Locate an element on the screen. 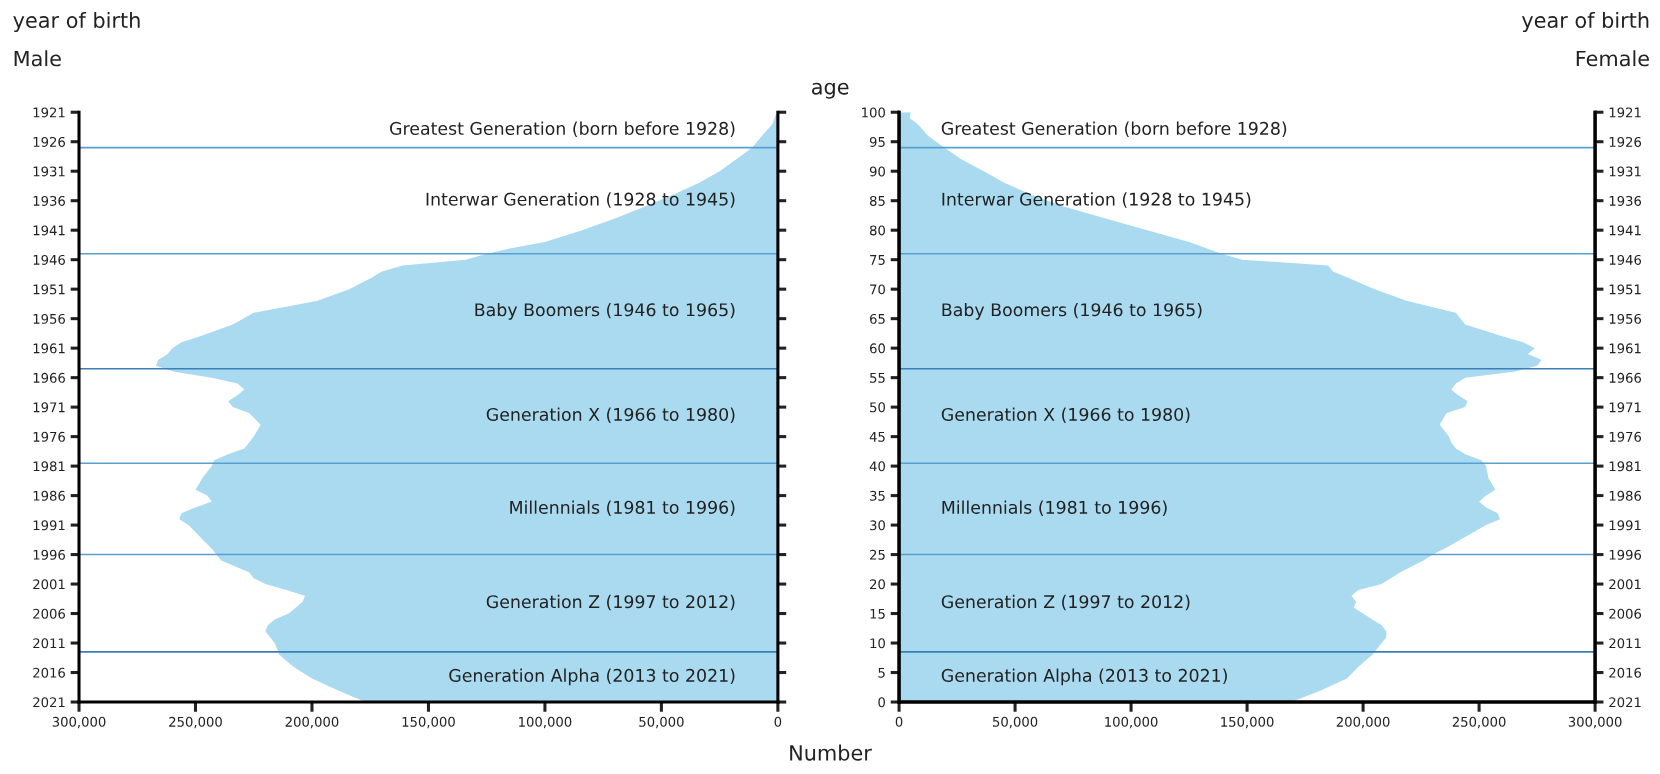 This screenshot has height=774, width=1660. y-tick-label: 1946 is located at coordinates (49, 259).